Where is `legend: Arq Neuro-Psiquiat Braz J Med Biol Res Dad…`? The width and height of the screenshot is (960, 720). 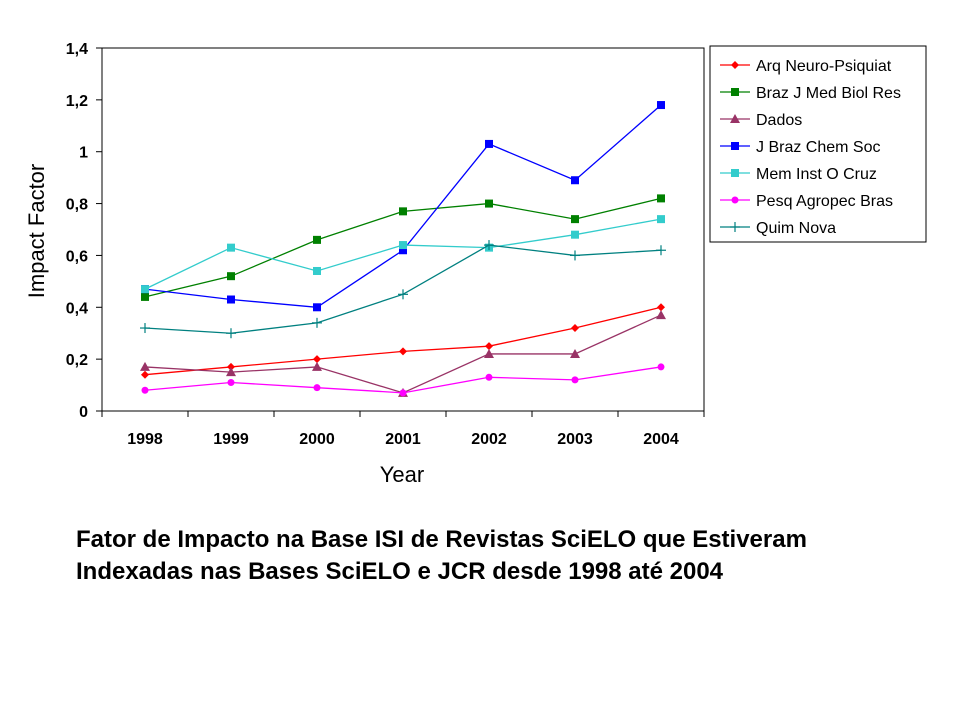
legend: Arq Neuro-Psiquiat Braz J Med Biol Res Dad… is located at coordinates (818, 144).